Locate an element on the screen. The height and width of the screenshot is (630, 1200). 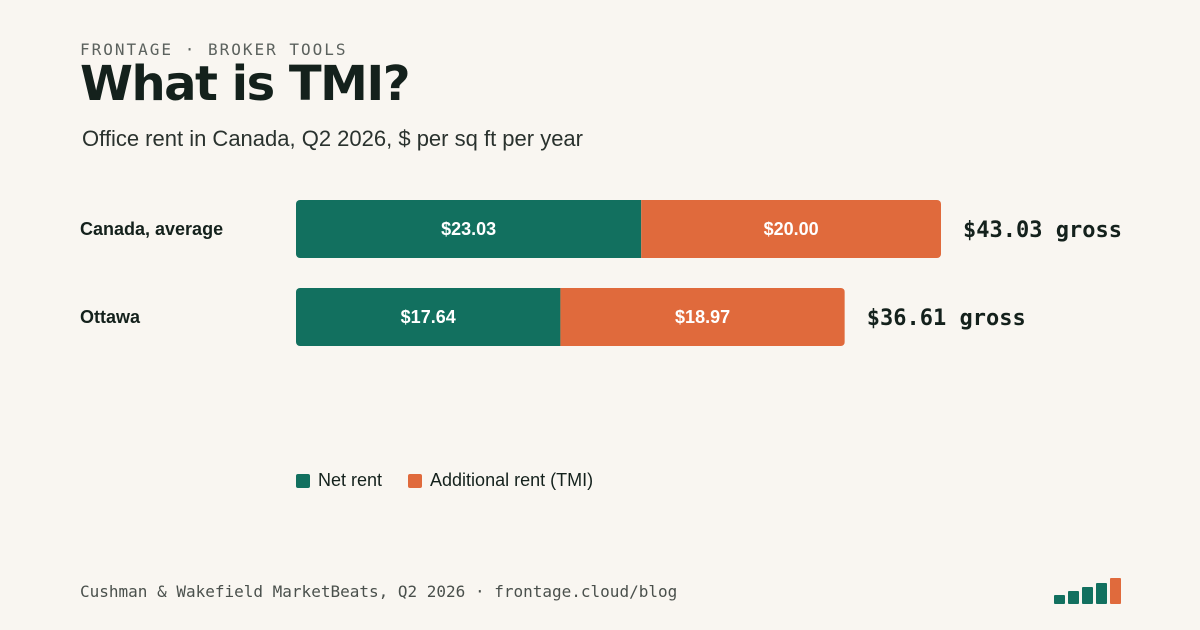
bar-chart-logo-icon is located at coordinates (1087, 591).